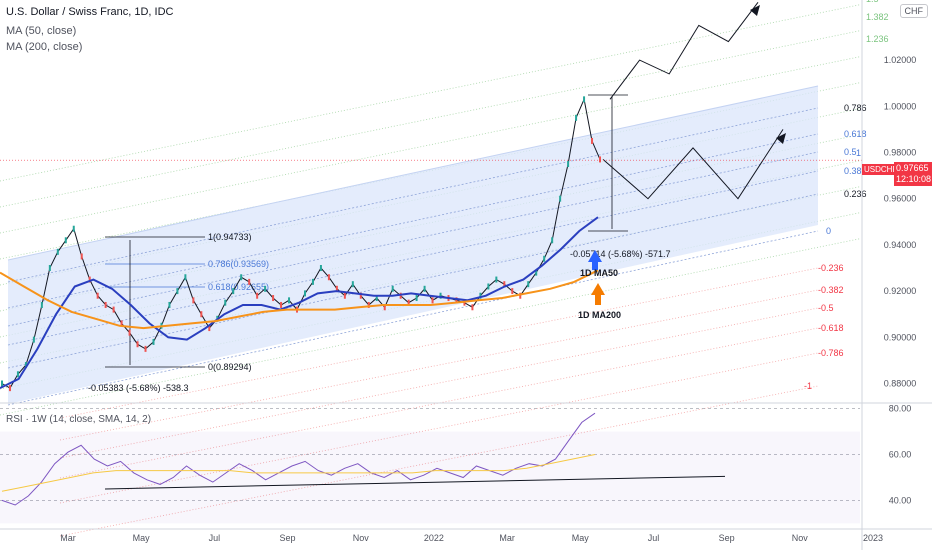 This screenshot has height=550, width=932. Describe the element at coordinates (90, 12) in the screenshot. I see `chart-title: U.S. Dollar / Swiss Franc, 1D, IDC` at that location.